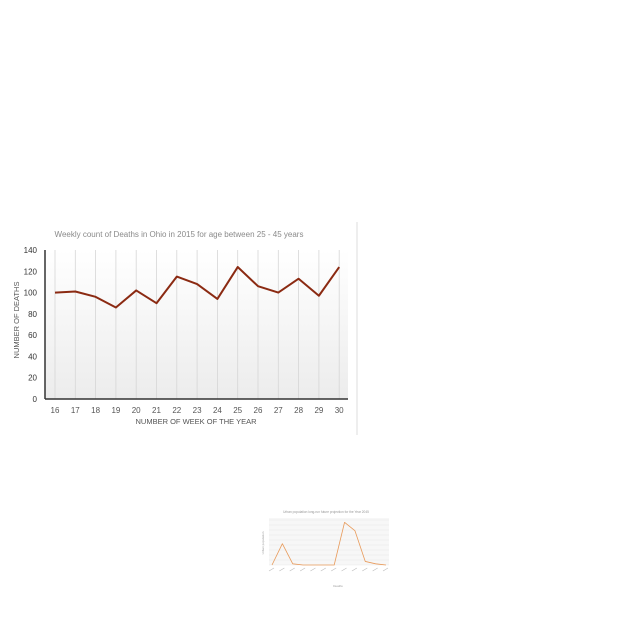 The height and width of the screenshot is (640, 640). Describe the element at coordinates (197, 421) in the screenshot. I see `x-axis-title: NUMBER OF WEEK OF THE YEAR` at that location.